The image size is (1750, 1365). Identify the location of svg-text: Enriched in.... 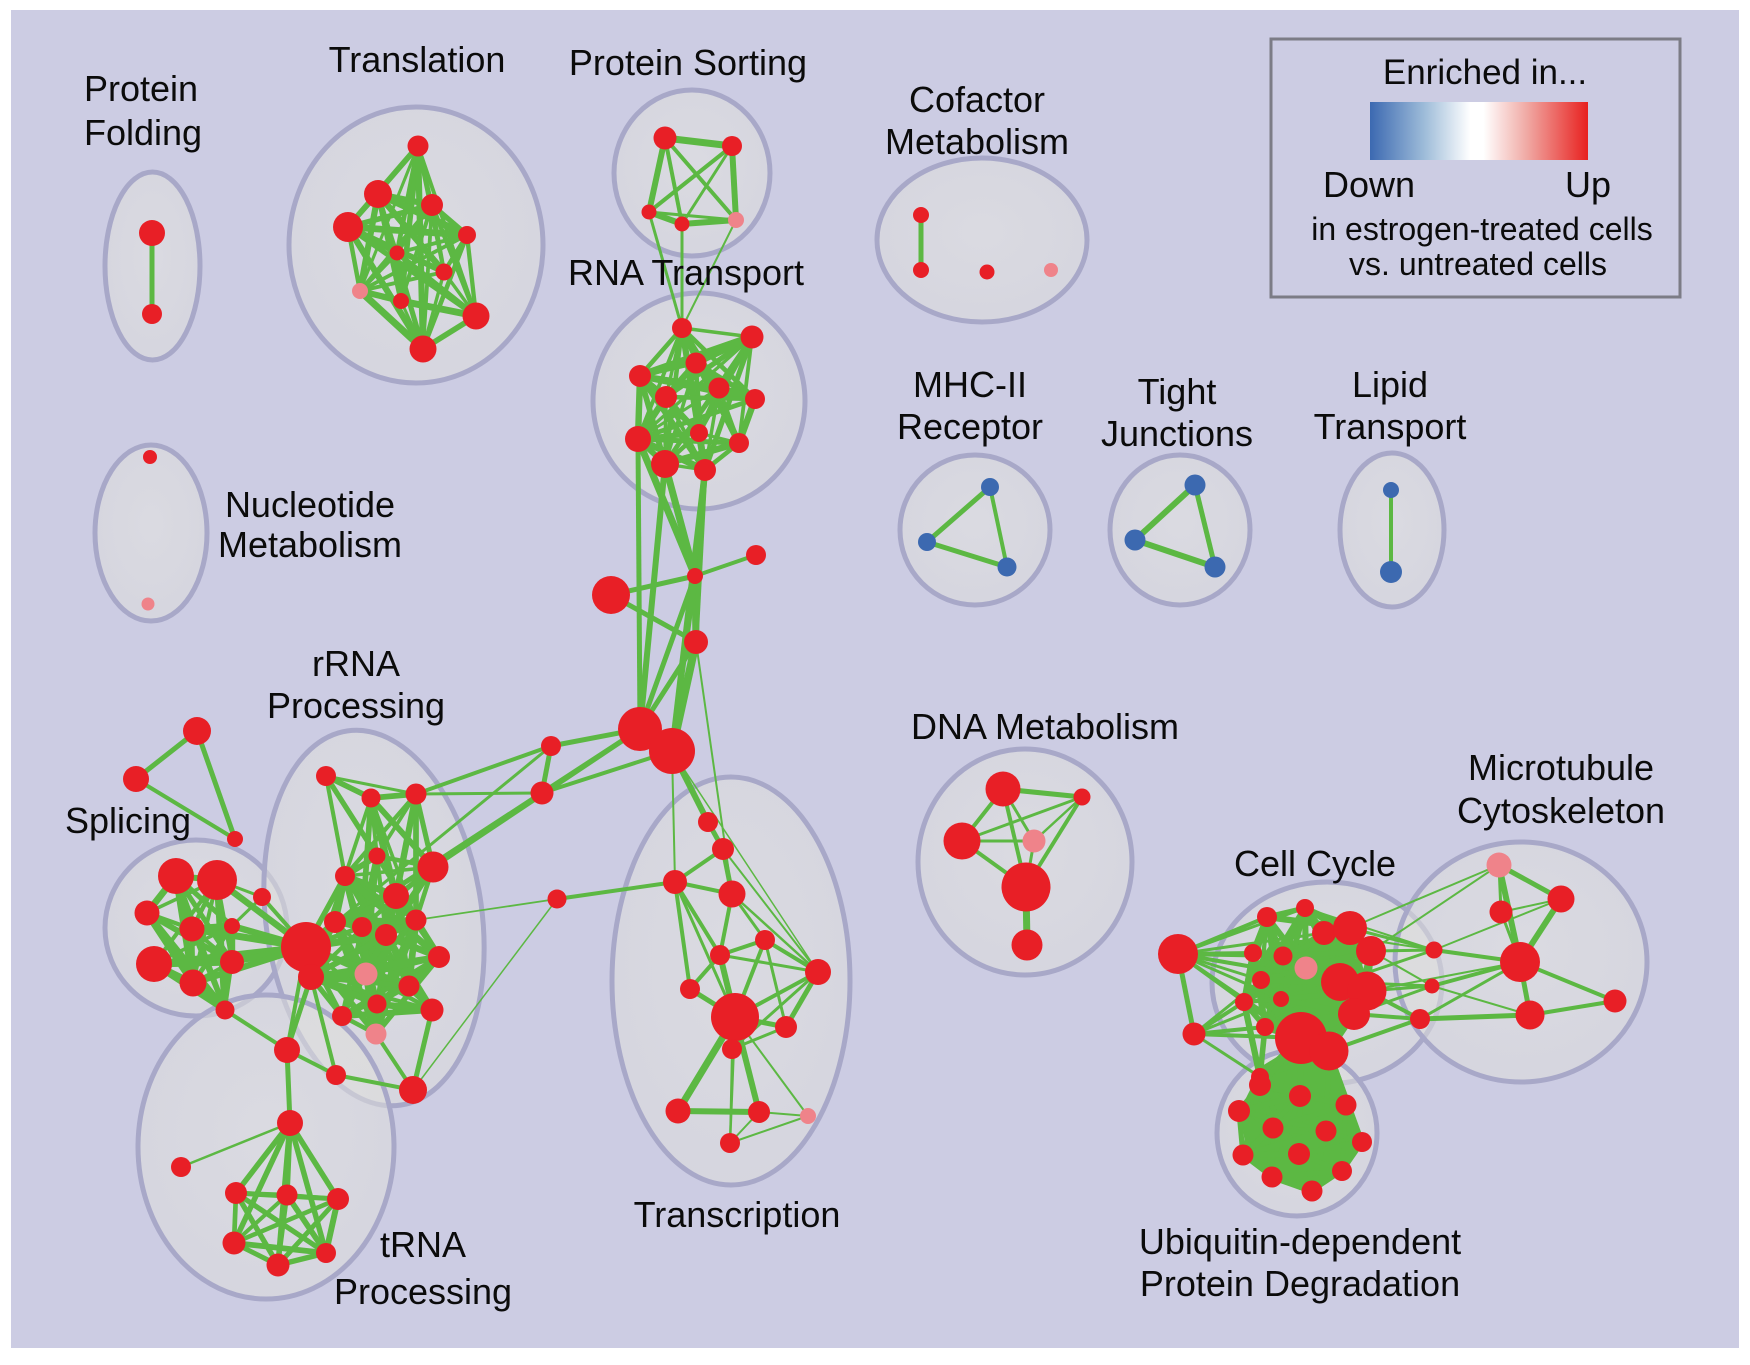
(1485, 72).